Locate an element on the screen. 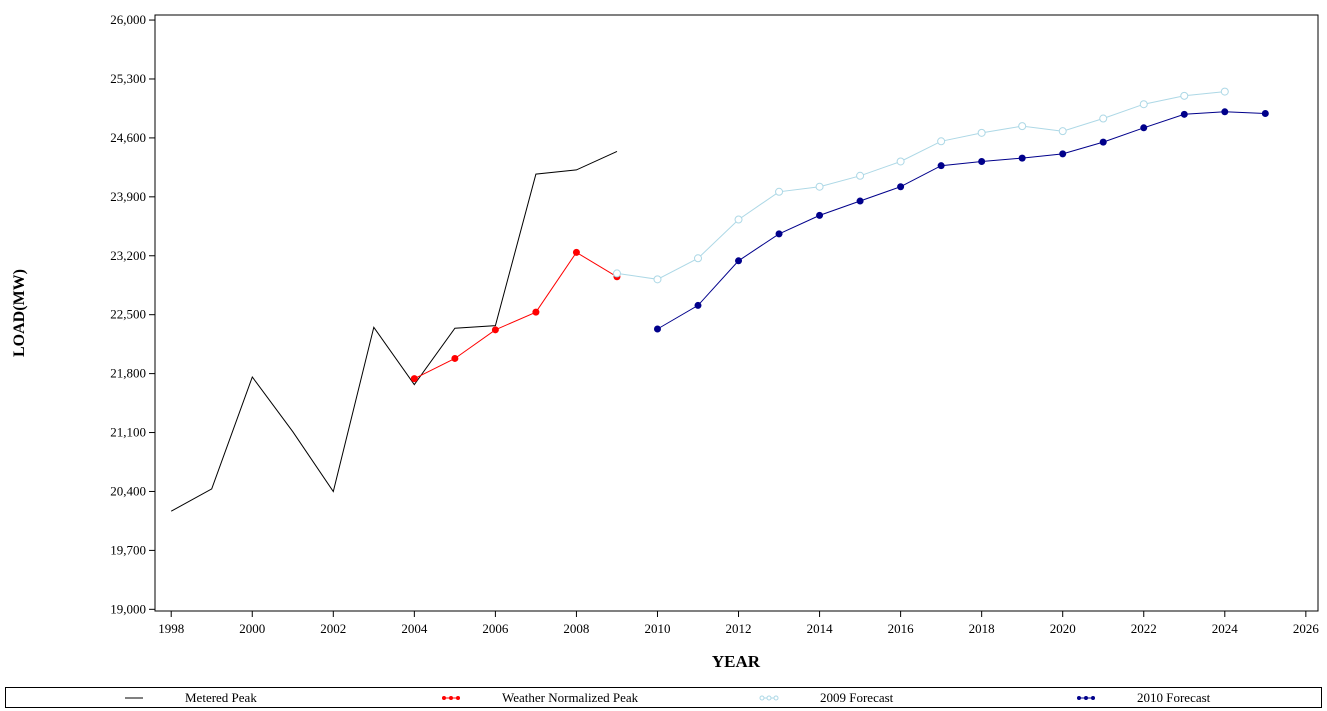  x-tick-label: 2026 is located at coordinates (1306, 628).